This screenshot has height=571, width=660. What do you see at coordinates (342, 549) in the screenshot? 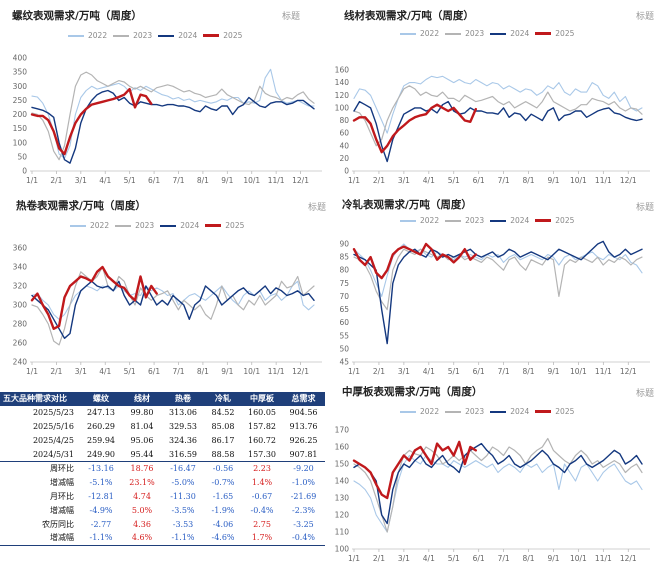
I see `y-tick-label: 100` at bounding box center [342, 549].